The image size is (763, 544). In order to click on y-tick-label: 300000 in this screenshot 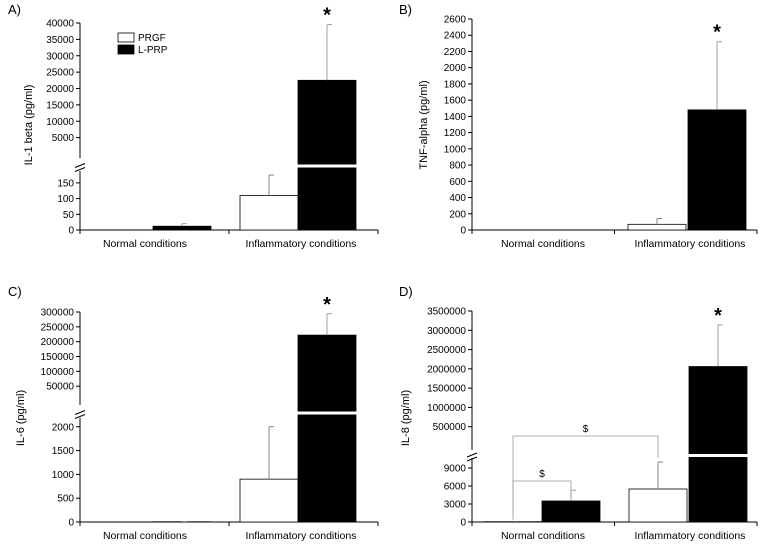, I will do `click(58, 313)`.